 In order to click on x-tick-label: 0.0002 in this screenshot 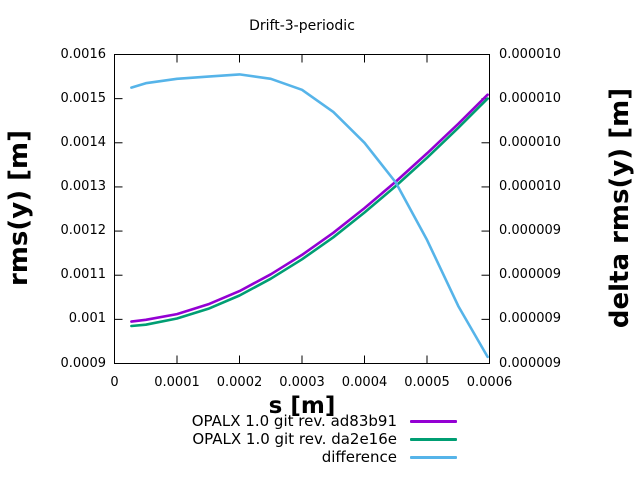, I will do `click(239, 382)`.